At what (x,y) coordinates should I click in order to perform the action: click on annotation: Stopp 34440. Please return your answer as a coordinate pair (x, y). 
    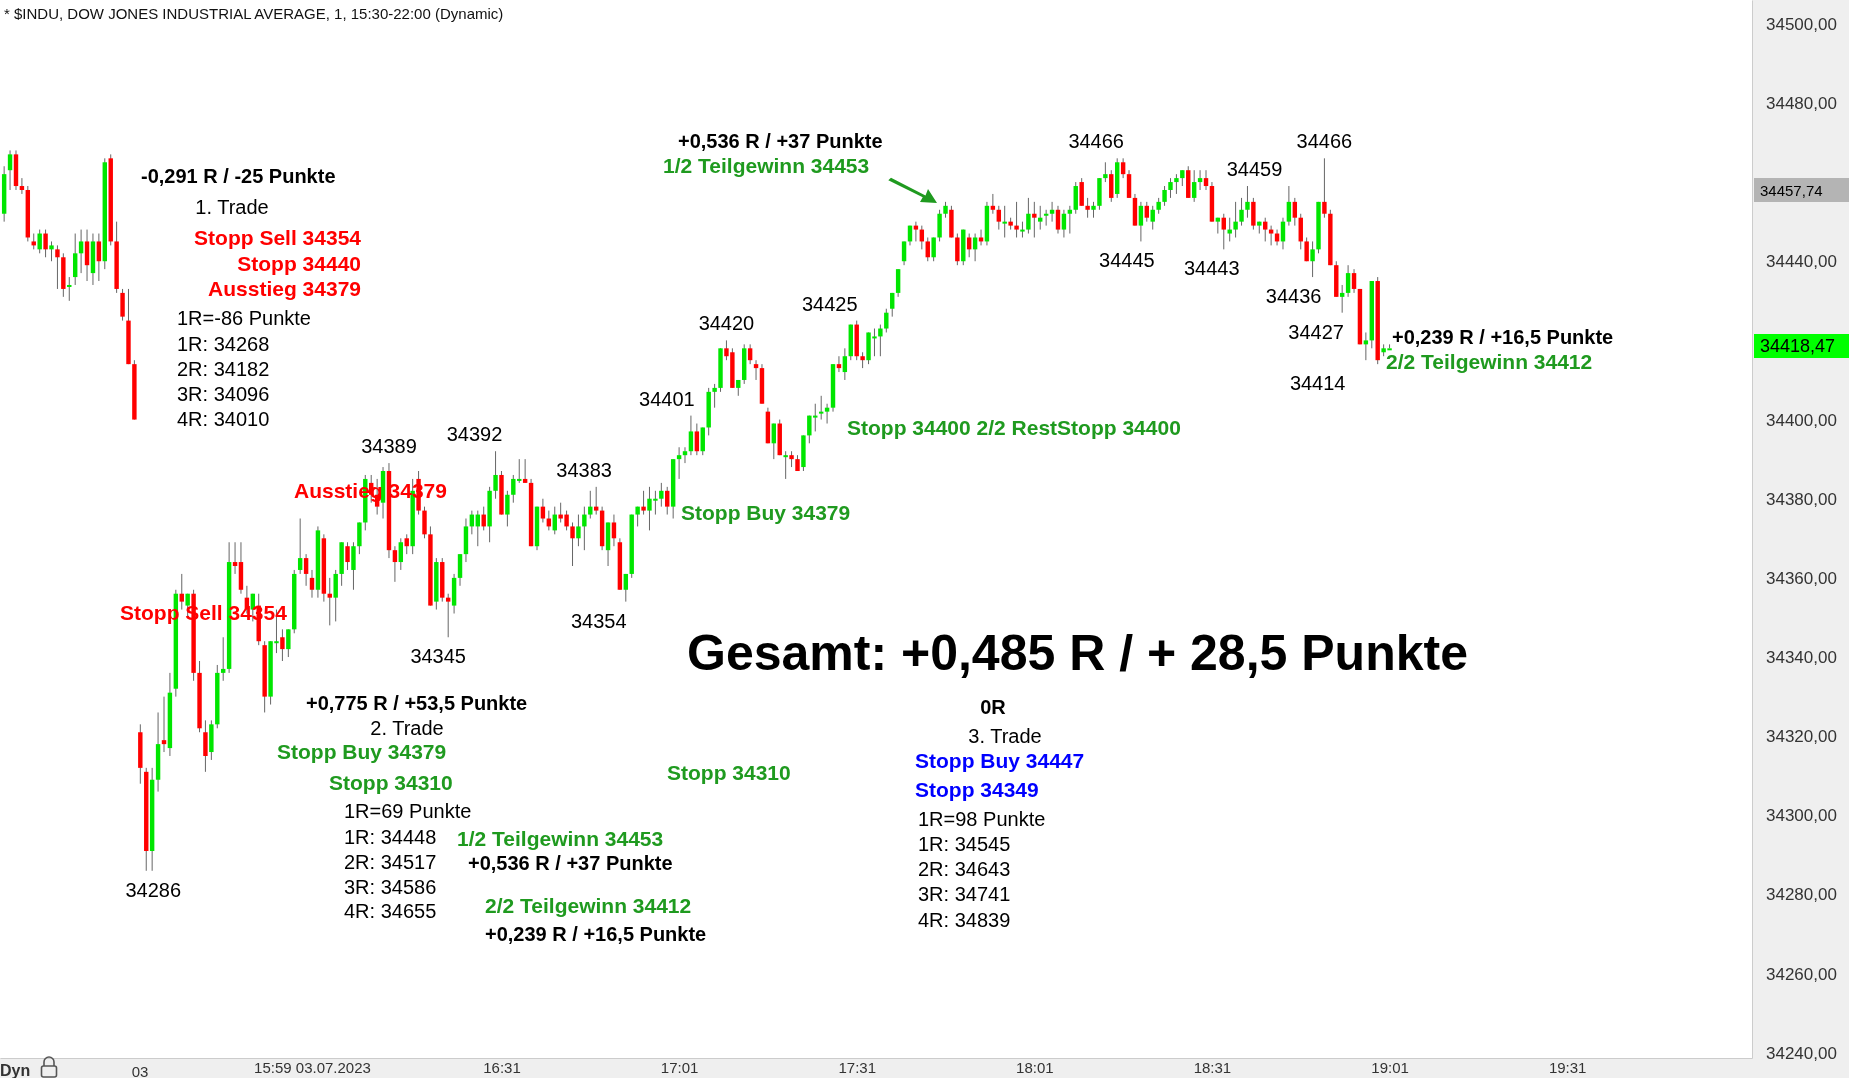
    Looking at the image, I should click on (299, 263).